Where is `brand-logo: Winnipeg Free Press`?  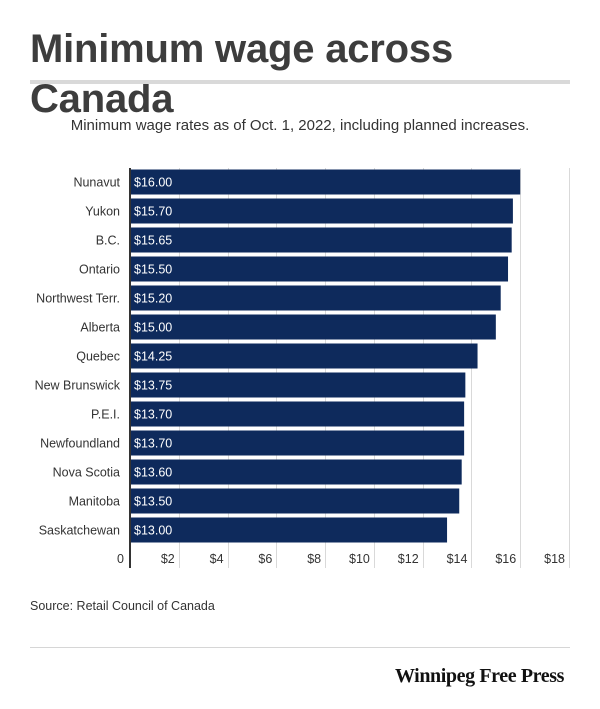 brand-logo: Winnipeg Free Press is located at coordinates (479, 676).